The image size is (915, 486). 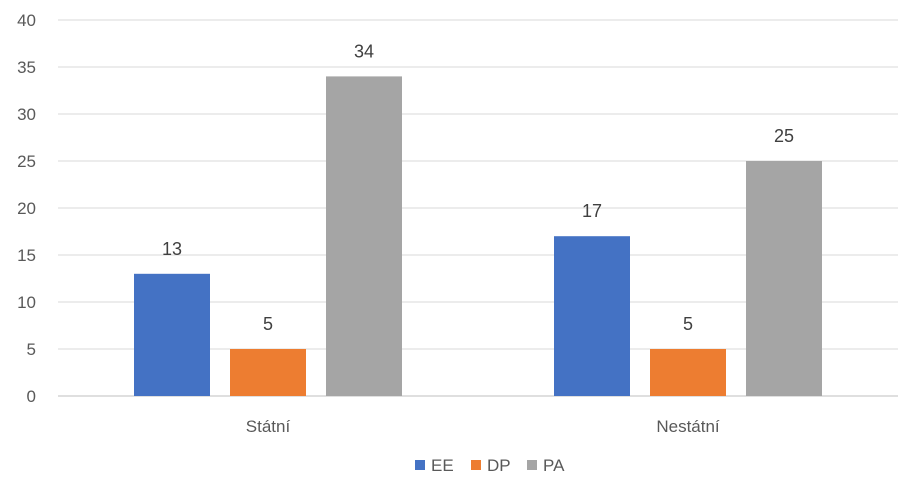 What do you see at coordinates (420, 465) in the screenshot?
I see `legend-swatch-ee` at bounding box center [420, 465].